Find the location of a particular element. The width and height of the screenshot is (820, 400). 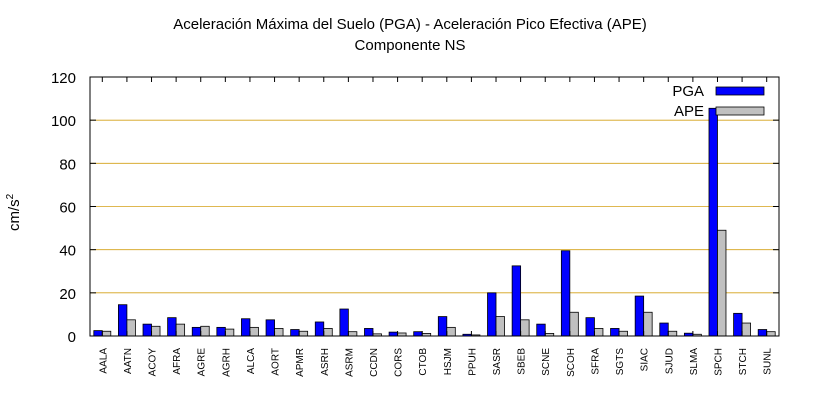

x-tick-label: ACOY is located at coordinates (153, 362).